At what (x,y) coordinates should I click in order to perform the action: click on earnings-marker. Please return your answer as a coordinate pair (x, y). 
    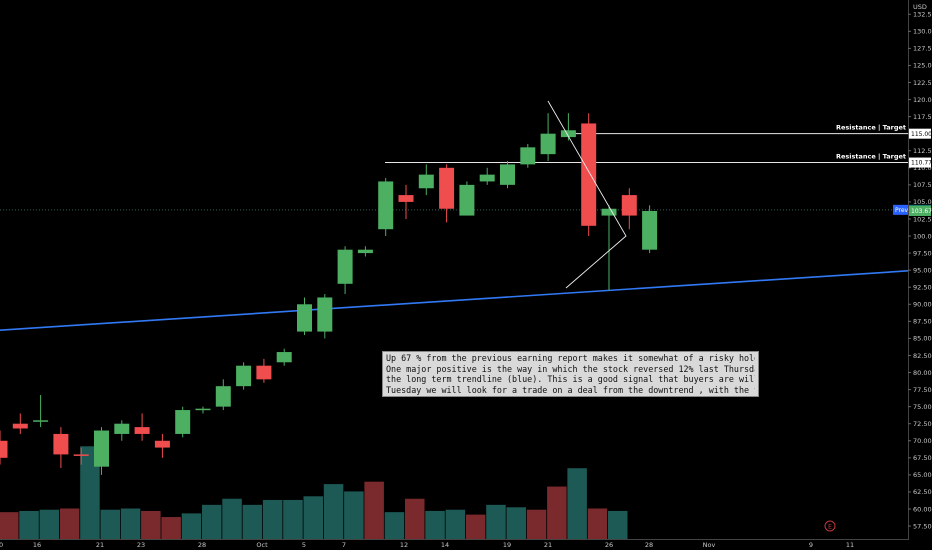
    Looking at the image, I should click on (830, 526).